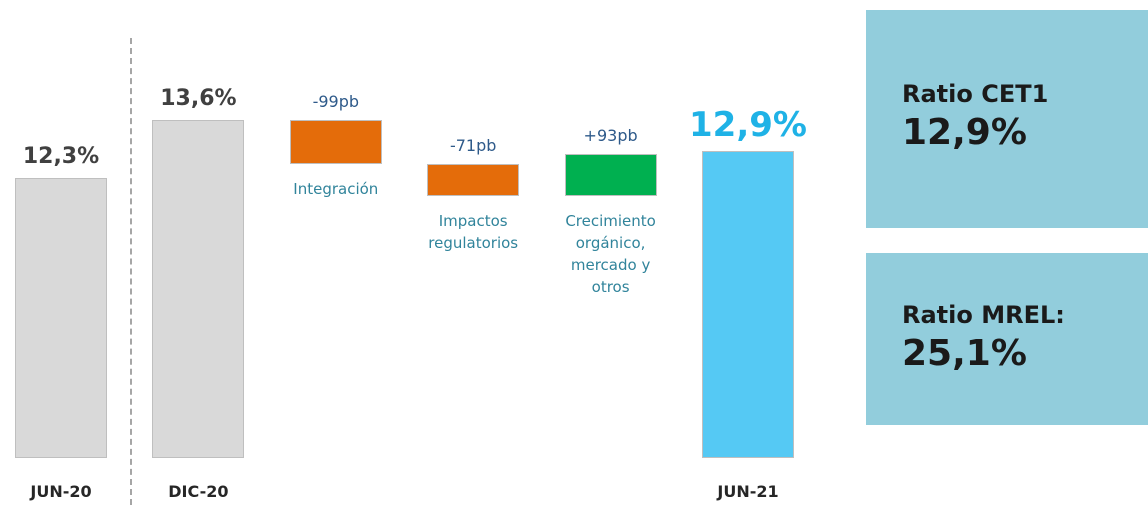 The image size is (1148, 505). What do you see at coordinates (964, 132) in the screenshot?
I see `panel-value: 12,9%` at bounding box center [964, 132].